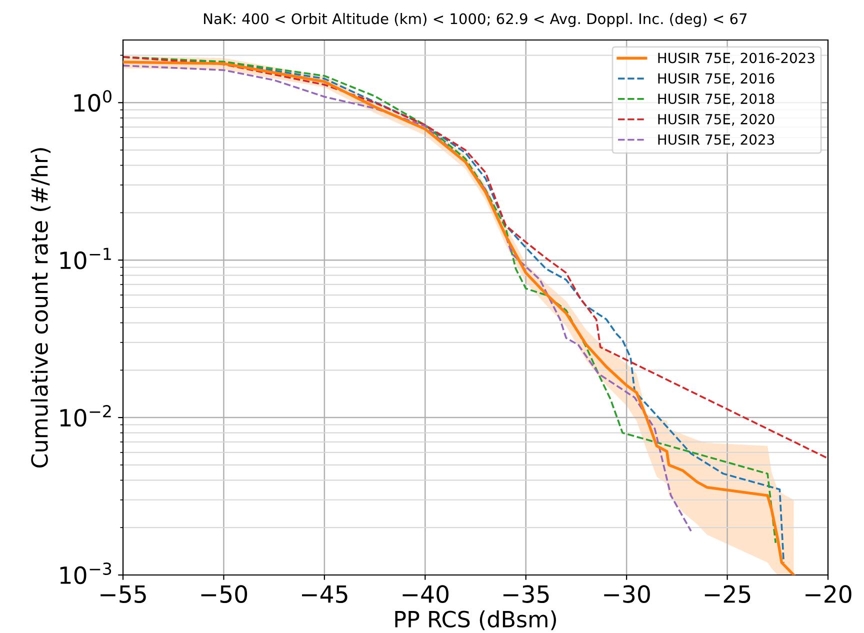  I want to click on y-tick-label: 10$^{−1}$, so click(85, 259).